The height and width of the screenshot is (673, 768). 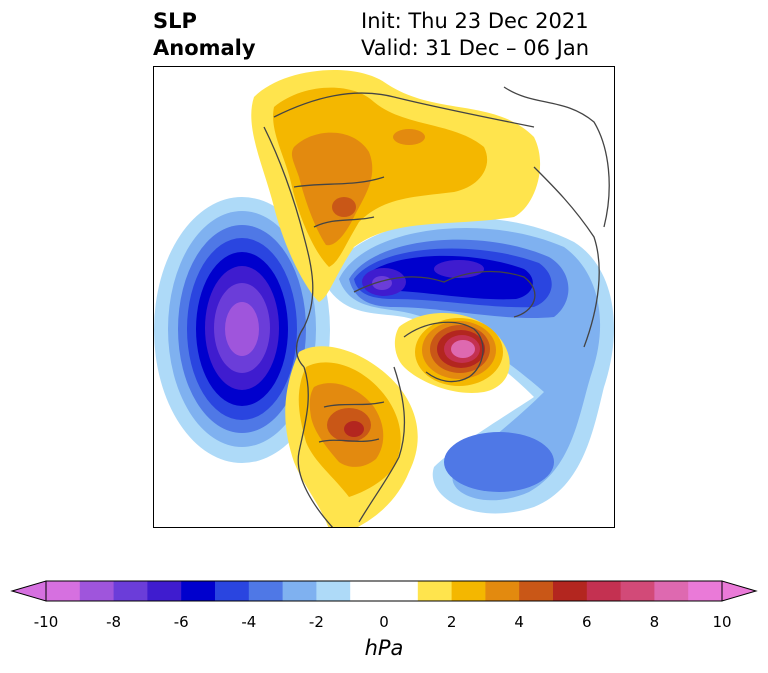 What do you see at coordinates (587, 622) in the screenshot?
I see `colorbar-tick-label: 6` at bounding box center [587, 622].